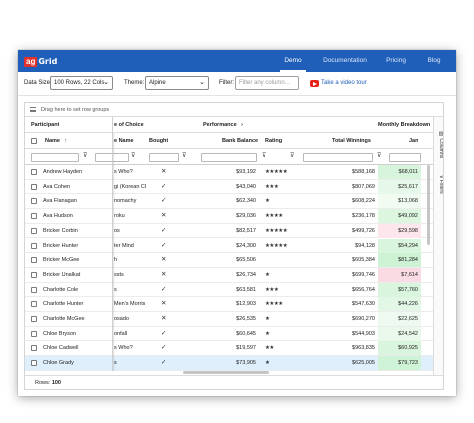  Describe the element at coordinates (274, 141) in the screenshot. I see `column-header-rating: Rating` at that location.